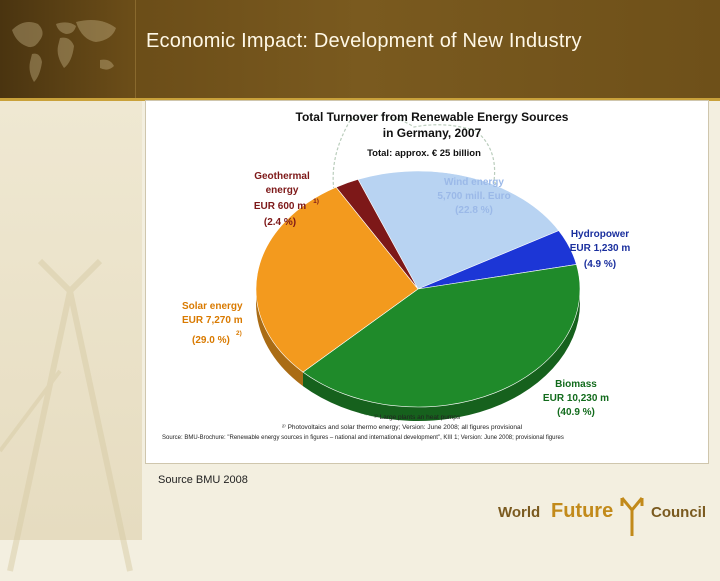  What do you see at coordinates (316, 201) in the screenshot?
I see `geothermal-note: 1)` at bounding box center [316, 201].